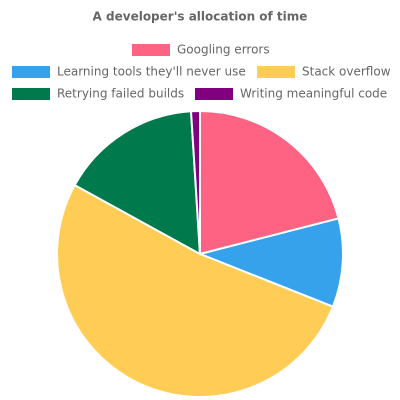 The image size is (400, 400). I want to click on legend-label: Learning tools they'll never use, so click(151, 72).